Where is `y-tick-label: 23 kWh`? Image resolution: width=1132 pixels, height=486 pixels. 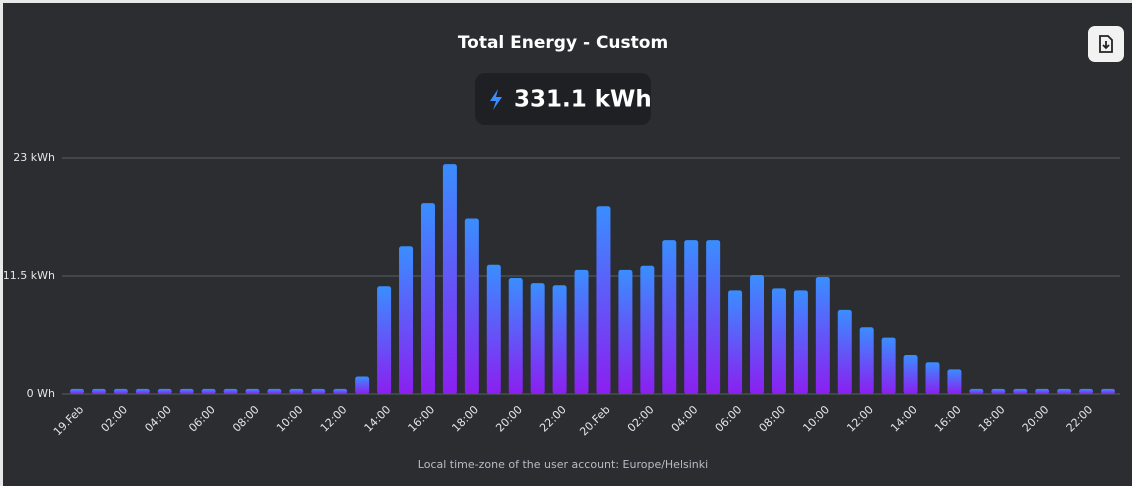 y-tick-label: 23 kWh is located at coordinates (34, 157).